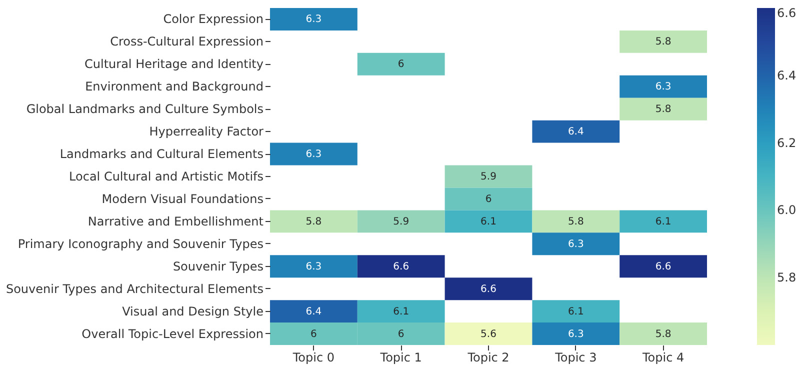 This screenshot has height=387, width=800. What do you see at coordinates (488, 357) in the screenshot?
I see `x-tick-label: Topic 2` at bounding box center [488, 357].